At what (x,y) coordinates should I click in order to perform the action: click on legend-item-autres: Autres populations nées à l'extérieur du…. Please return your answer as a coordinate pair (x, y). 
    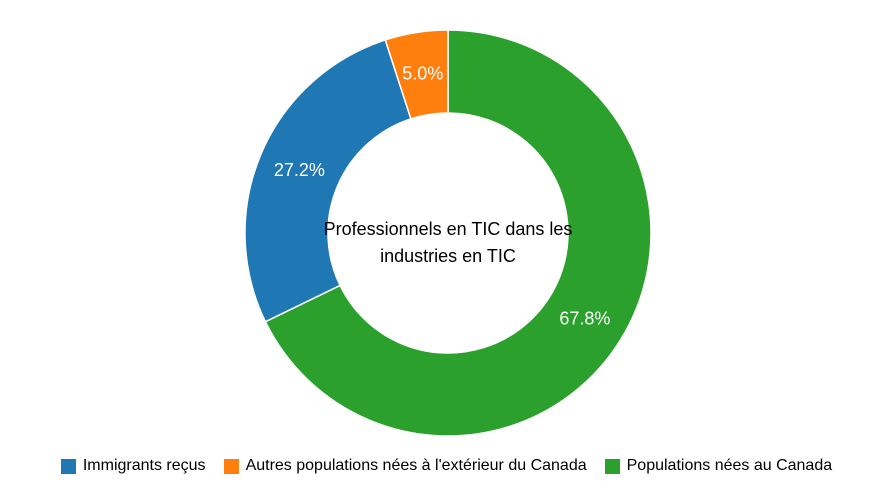
    Looking at the image, I should click on (405, 466).